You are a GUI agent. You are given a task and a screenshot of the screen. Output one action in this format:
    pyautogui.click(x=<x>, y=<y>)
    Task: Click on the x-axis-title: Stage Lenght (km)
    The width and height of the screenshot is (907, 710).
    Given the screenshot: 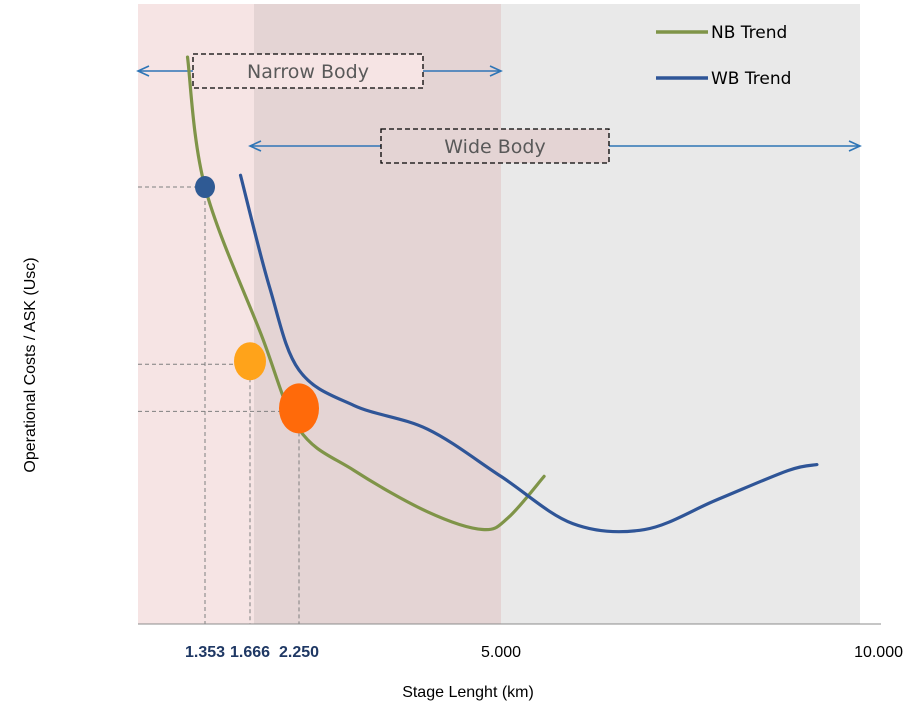 What is the action you would take?
    pyautogui.click(x=468, y=692)
    